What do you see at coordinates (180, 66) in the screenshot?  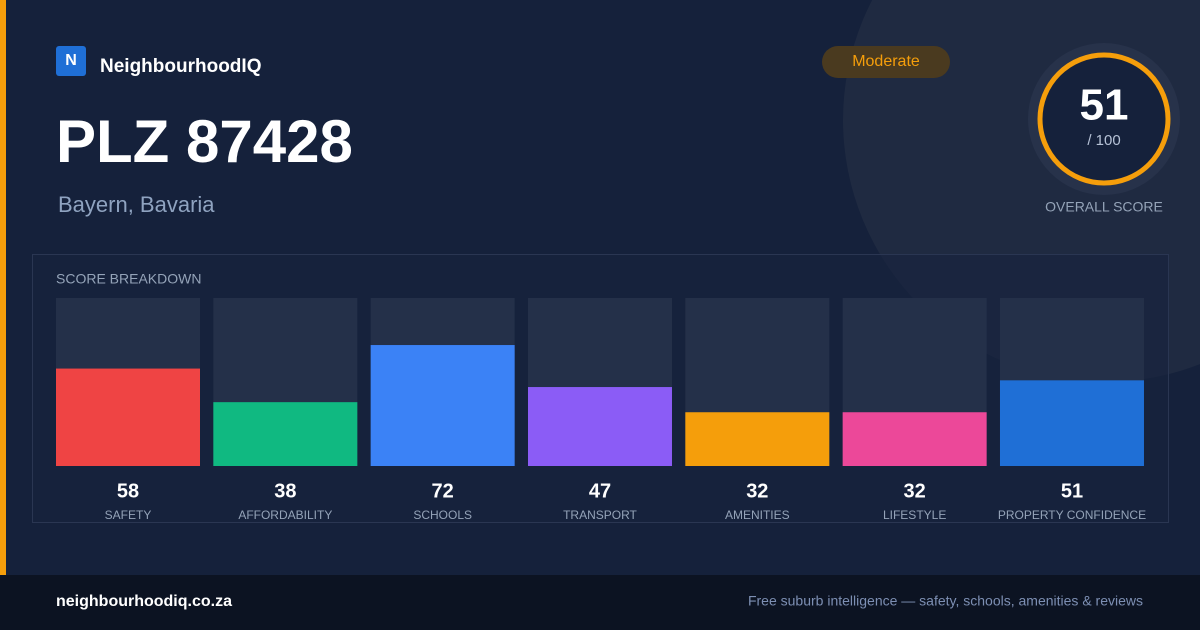 I see `brand-name: NeighbourhoodIQ` at bounding box center [180, 66].